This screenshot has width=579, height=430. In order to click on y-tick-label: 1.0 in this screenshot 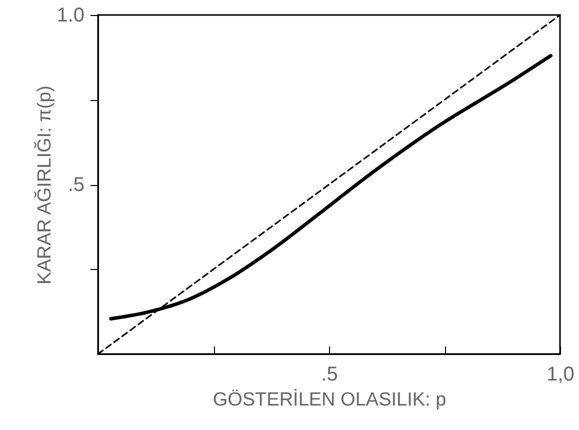, I will do `click(70, 15)`.